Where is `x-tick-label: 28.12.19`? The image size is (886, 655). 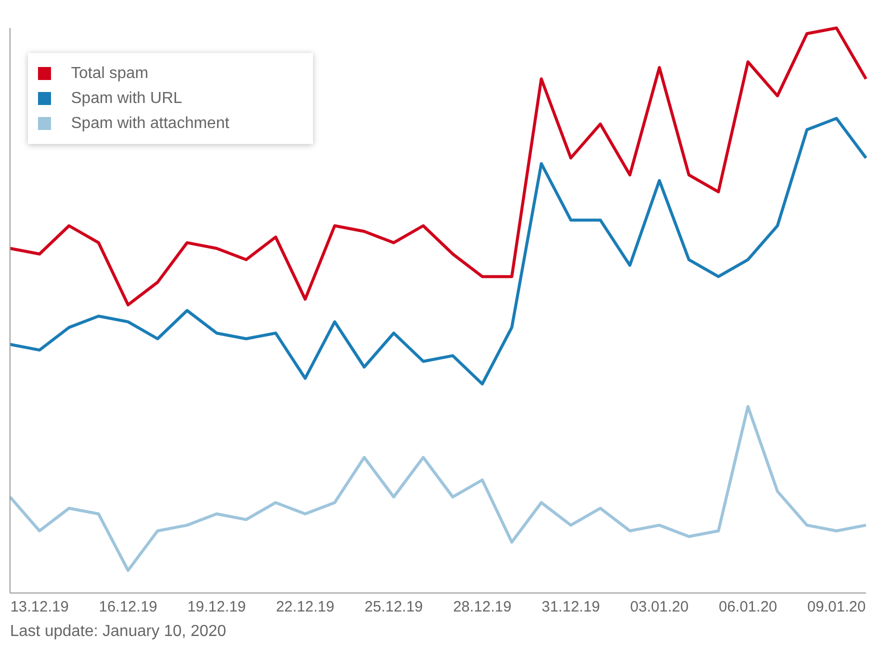
x-tick-label: 28.12.19 is located at coordinates (482, 607).